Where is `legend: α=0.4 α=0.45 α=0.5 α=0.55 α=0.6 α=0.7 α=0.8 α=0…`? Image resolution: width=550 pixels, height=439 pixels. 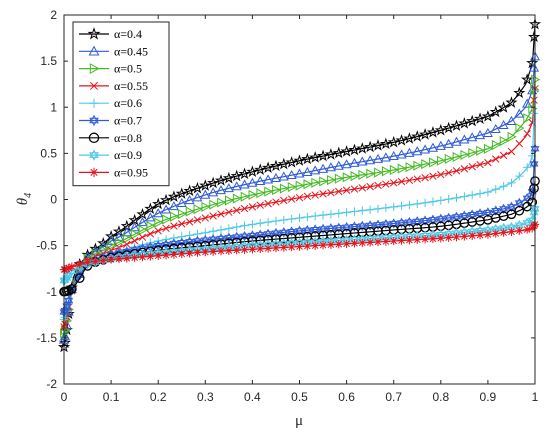
legend: α=0.4 α=0.45 α=0.5 α=0.55 α=0.6 α=0.7 α=0.8 α=0… is located at coordinates (121, 104).